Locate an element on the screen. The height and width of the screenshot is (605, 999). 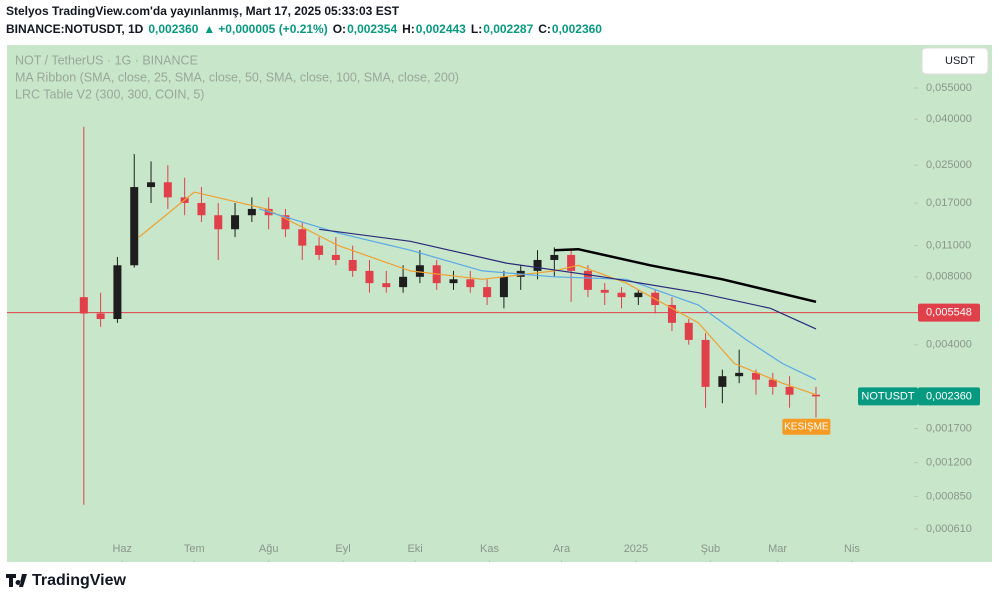
y-tick-label: 0,000610 is located at coordinates (949, 529).